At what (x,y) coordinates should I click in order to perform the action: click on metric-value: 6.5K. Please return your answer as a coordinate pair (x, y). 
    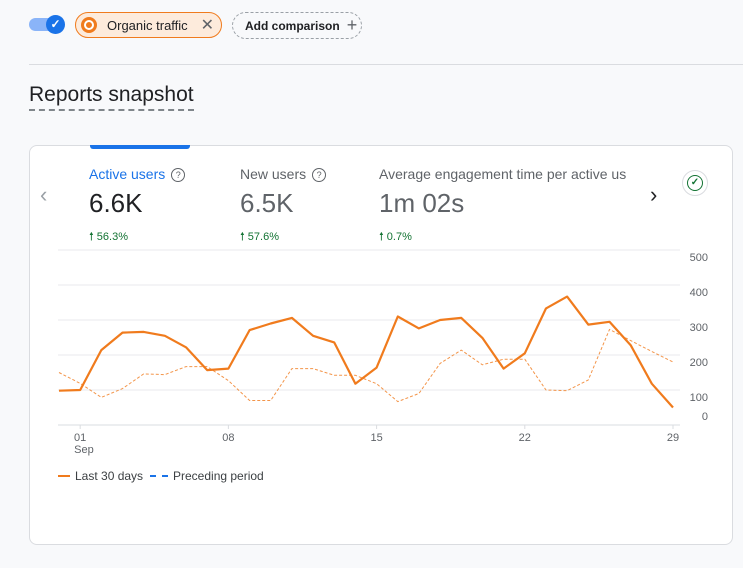
    Looking at the image, I should click on (267, 203).